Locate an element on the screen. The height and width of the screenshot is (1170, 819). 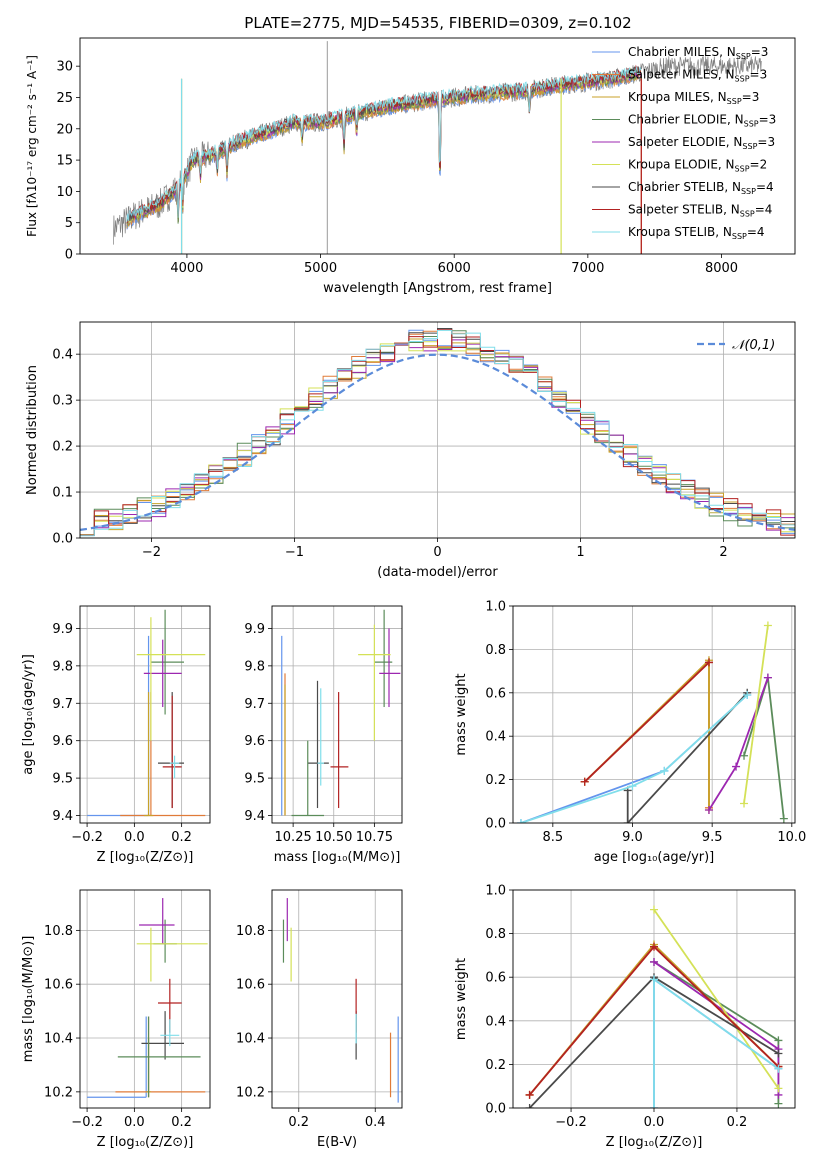
y-tick-label: 15 is located at coordinates (64, 161).